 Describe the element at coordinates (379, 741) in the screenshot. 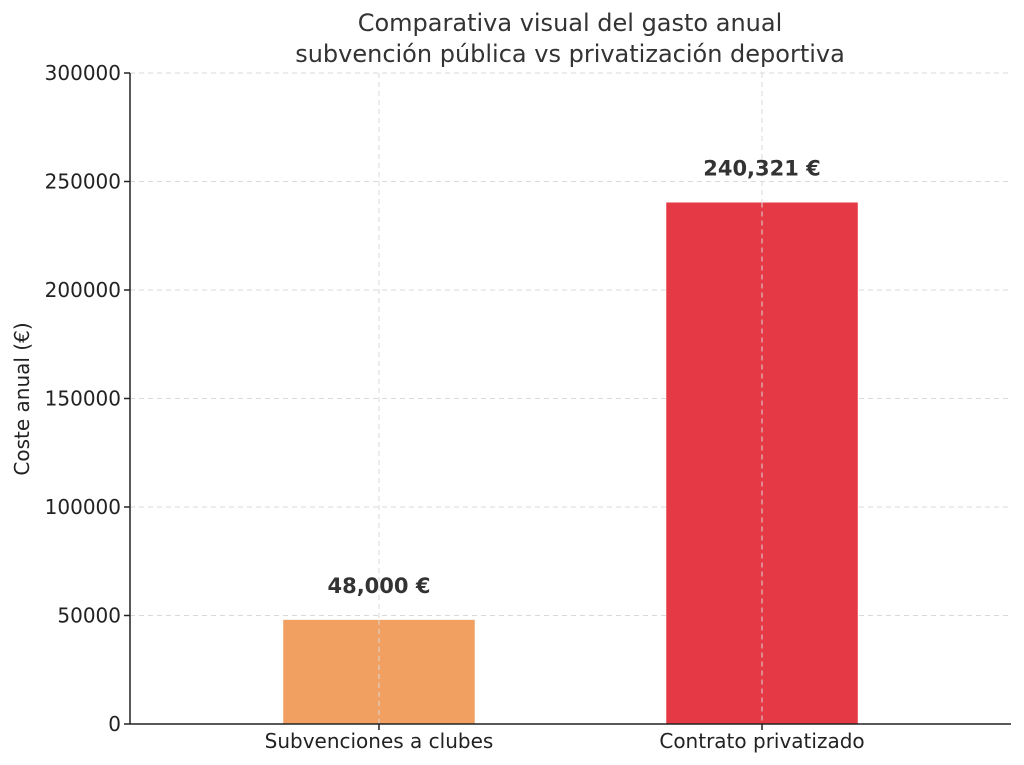

I see `x-tick-label: Subvenciones a clubes` at that location.